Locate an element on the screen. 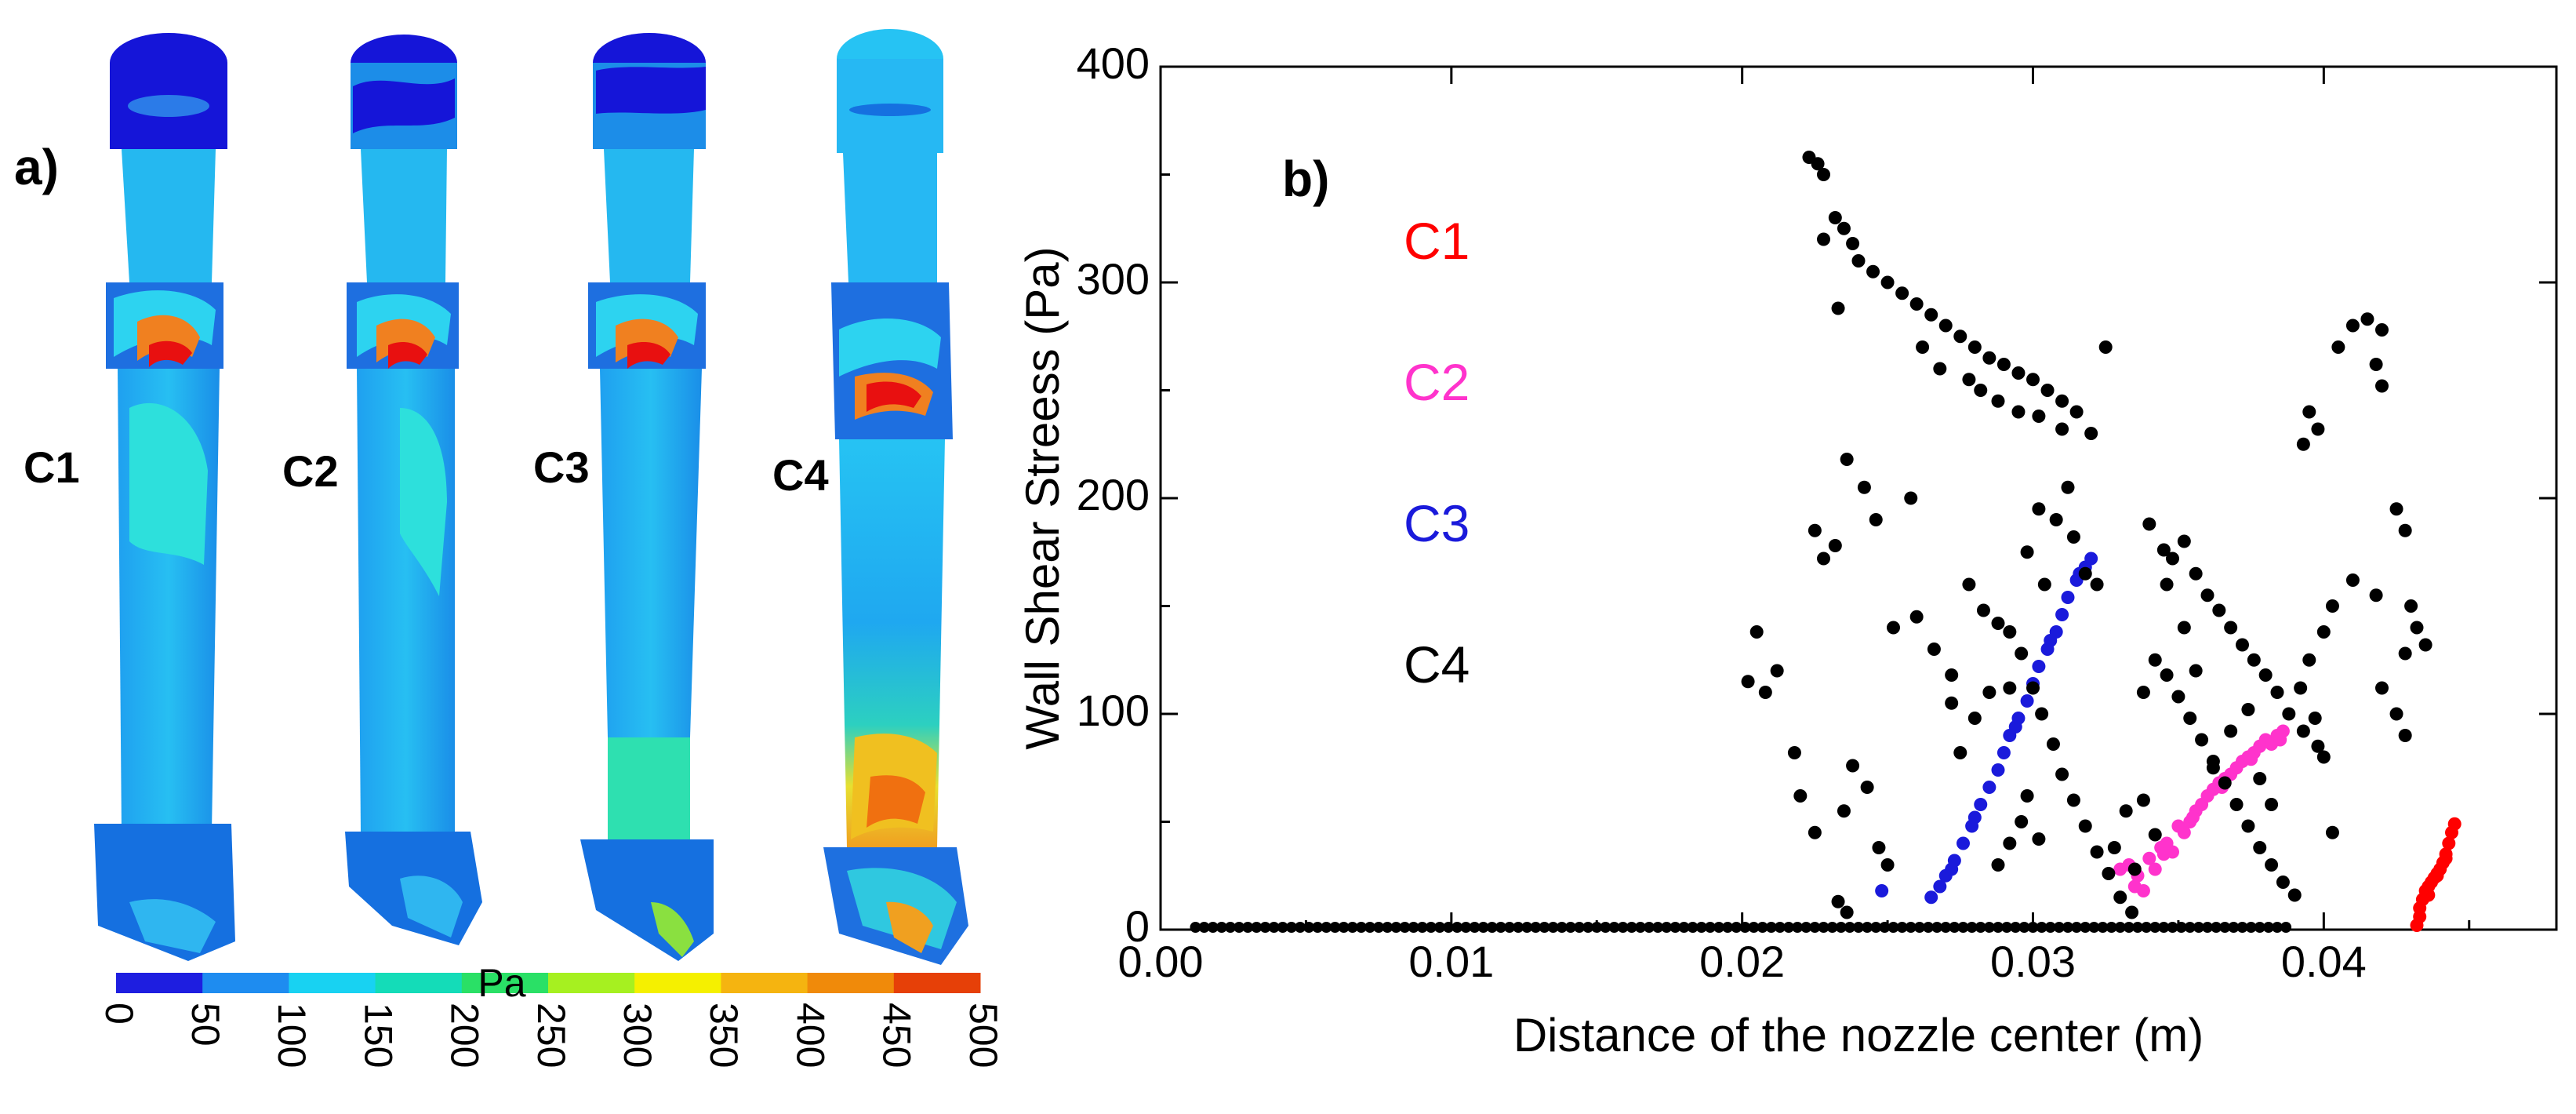 Image resolution: width=2576 pixels, height=1114 pixels. colorbar-tick-label: 200 is located at coordinates (465, 1035).